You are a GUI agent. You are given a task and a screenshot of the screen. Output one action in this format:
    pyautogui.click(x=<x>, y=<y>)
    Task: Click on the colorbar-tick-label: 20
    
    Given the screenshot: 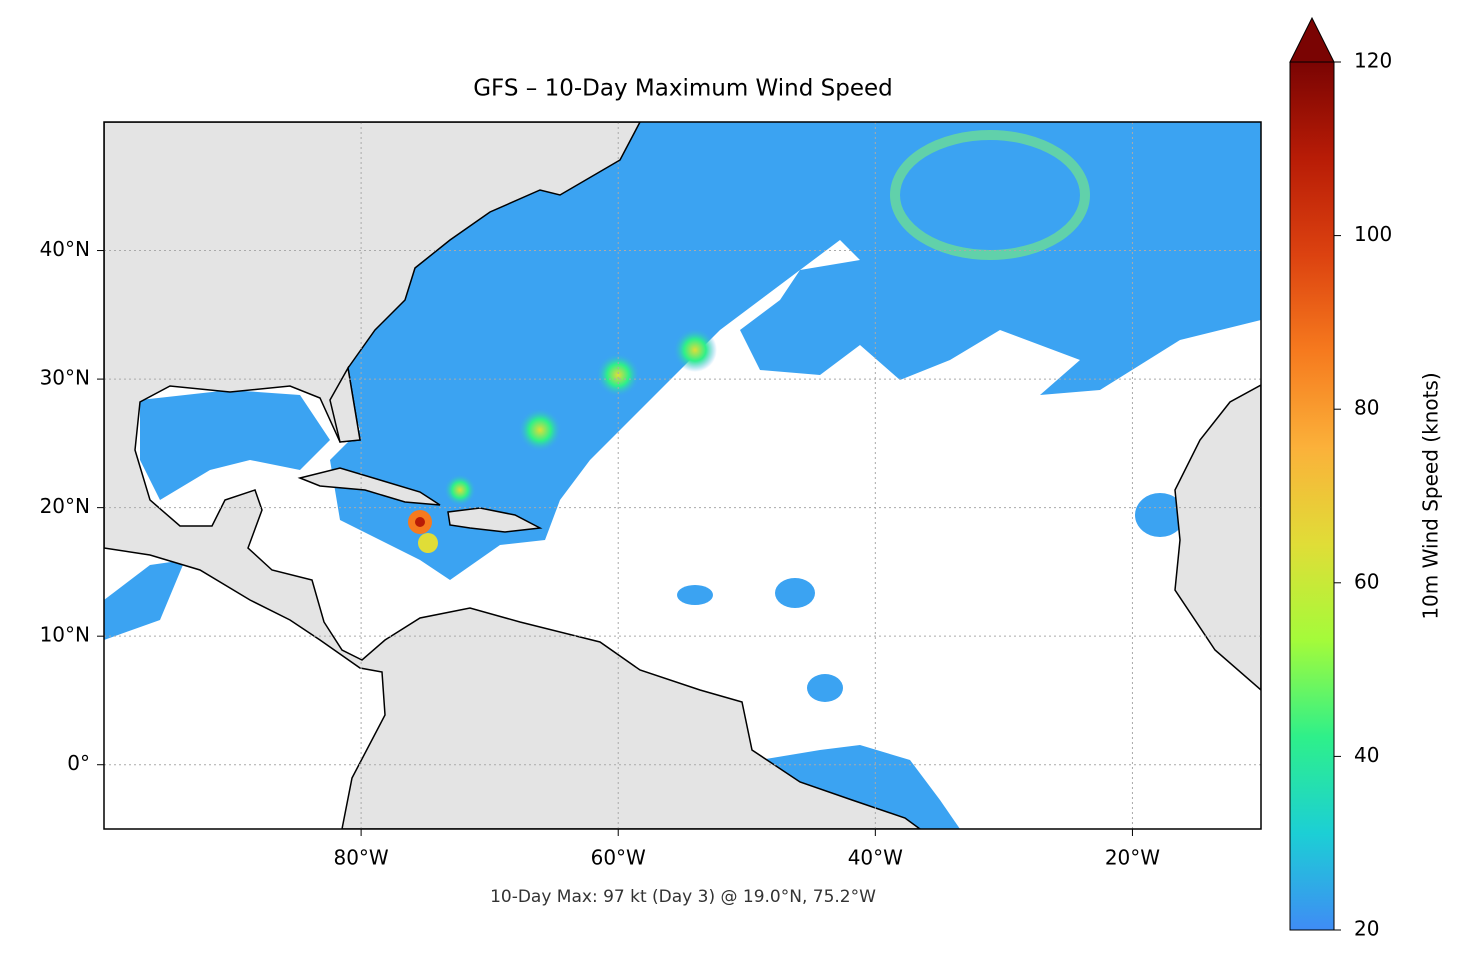 What is the action you would take?
    pyautogui.click(x=1366, y=929)
    